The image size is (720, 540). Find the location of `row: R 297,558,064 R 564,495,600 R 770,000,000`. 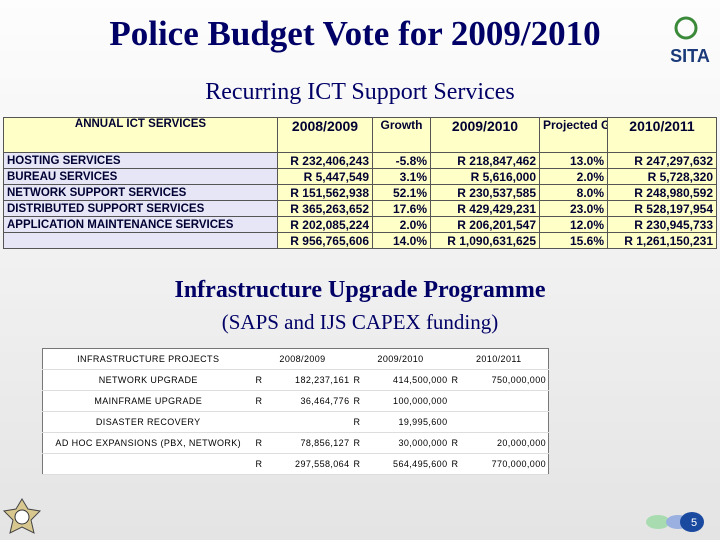

row: R 297,558,064 R 564,495,600 R 770,000,000 is located at coordinates (295, 464).